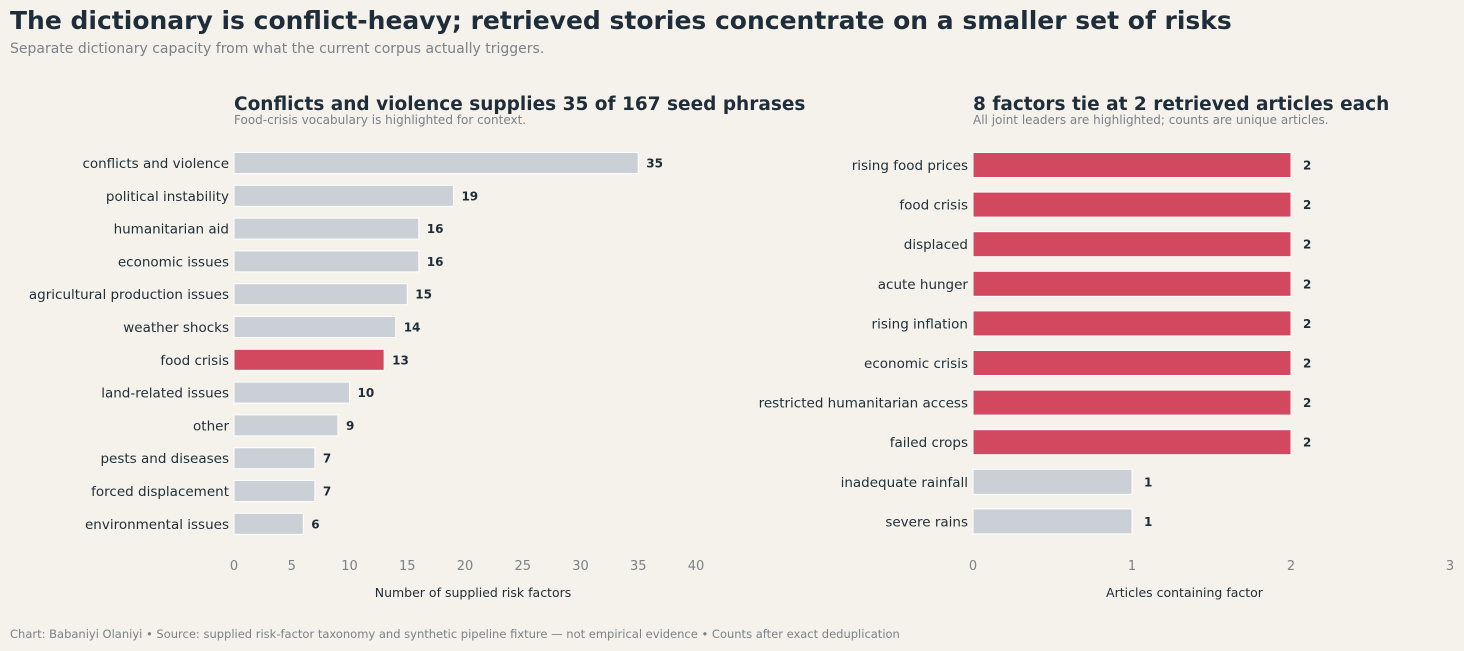 This screenshot has width=1464, height=651. Describe the element at coordinates (465, 566) in the screenshot. I see `x-tick-label: 20` at that location.